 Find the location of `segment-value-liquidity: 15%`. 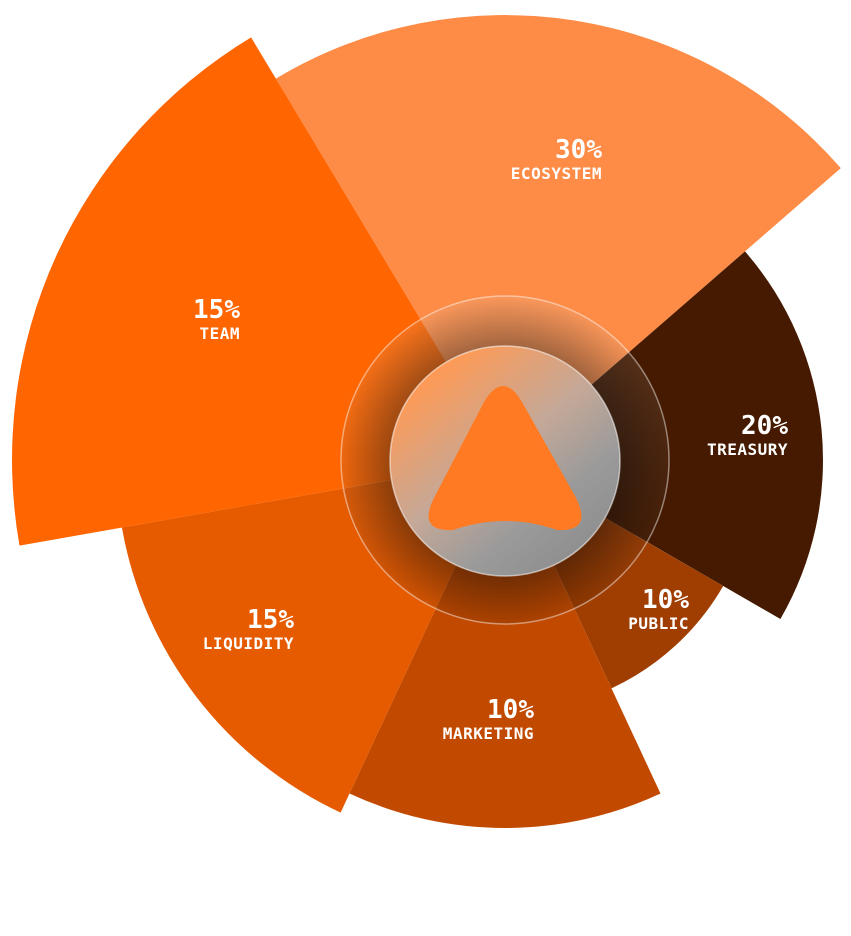

segment-value-liquidity: 15% is located at coordinates (270, 620).